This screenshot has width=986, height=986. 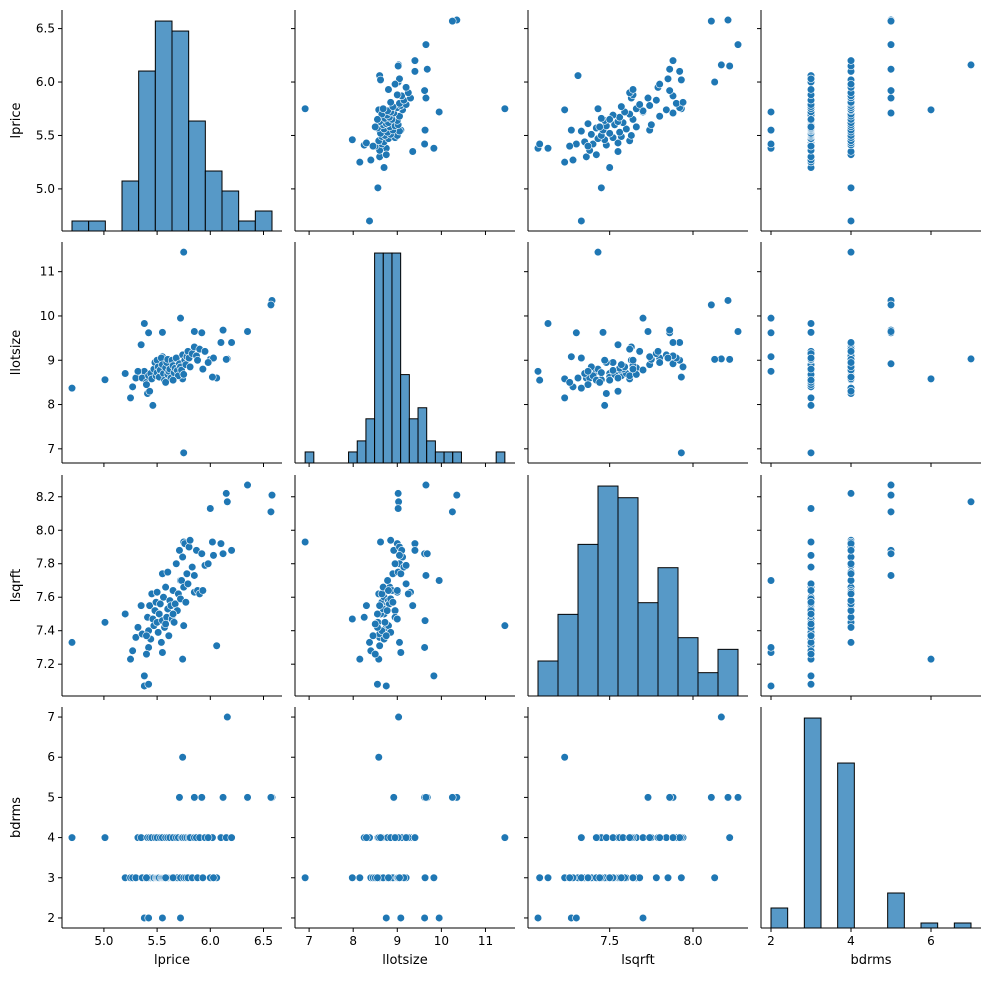 I want to click on y-tick-label: 6.0, so click(x=45, y=82).